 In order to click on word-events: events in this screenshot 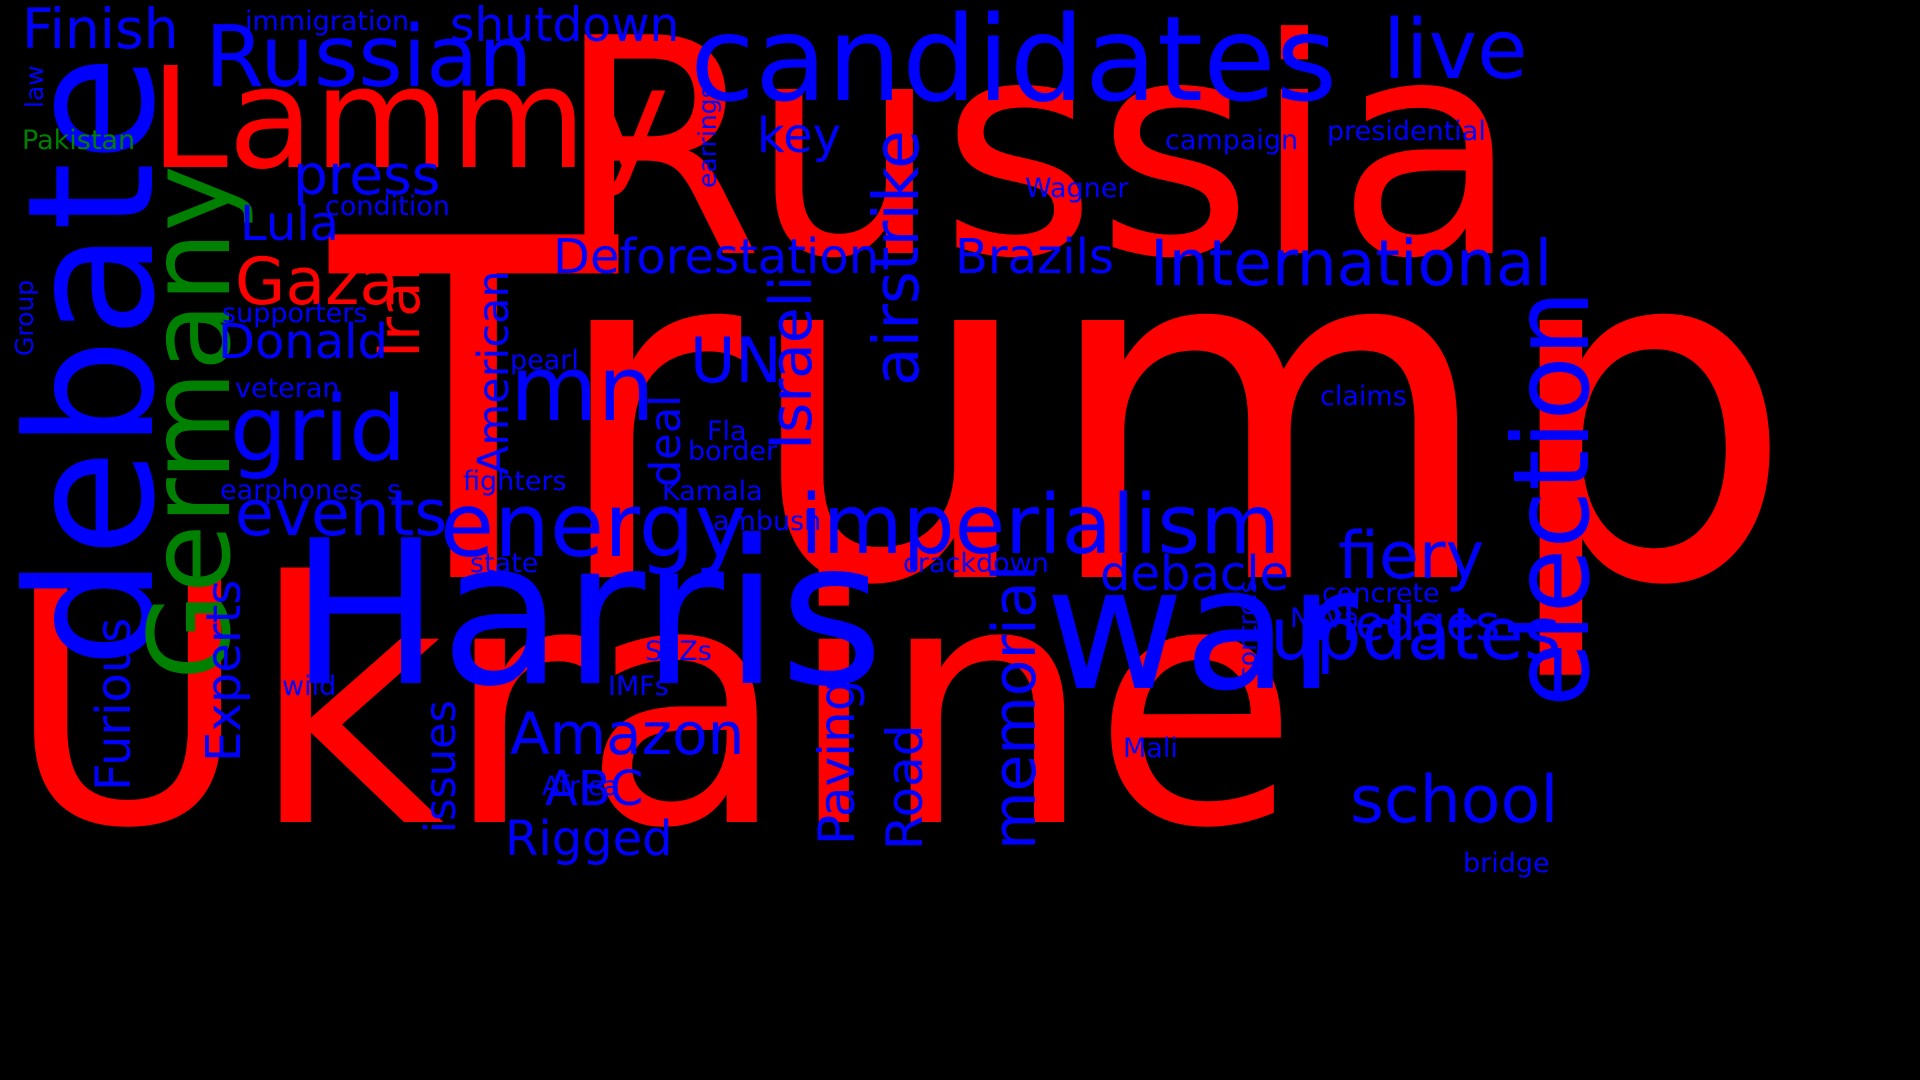, I will do `click(341, 513)`.